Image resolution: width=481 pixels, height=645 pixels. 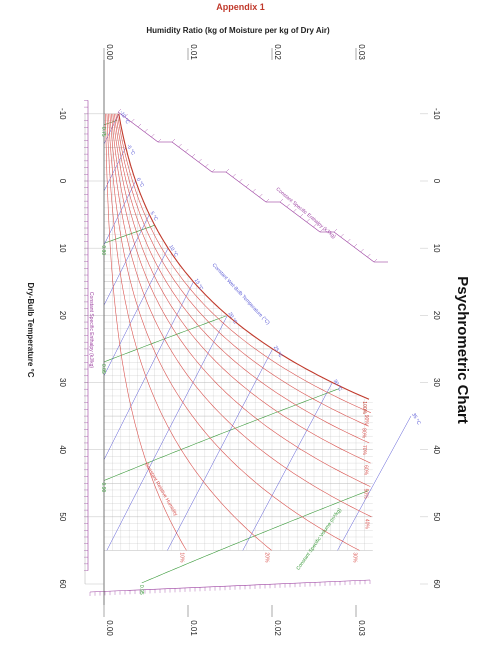 What do you see at coordinates (436, 315) in the screenshot?
I see `x-tick-label-right: 20` at bounding box center [436, 315].